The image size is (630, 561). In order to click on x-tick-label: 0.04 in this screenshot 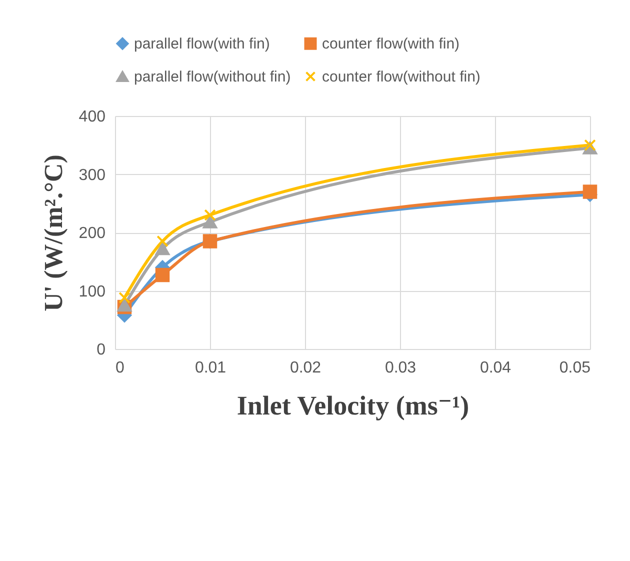, I will do `click(496, 368)`.